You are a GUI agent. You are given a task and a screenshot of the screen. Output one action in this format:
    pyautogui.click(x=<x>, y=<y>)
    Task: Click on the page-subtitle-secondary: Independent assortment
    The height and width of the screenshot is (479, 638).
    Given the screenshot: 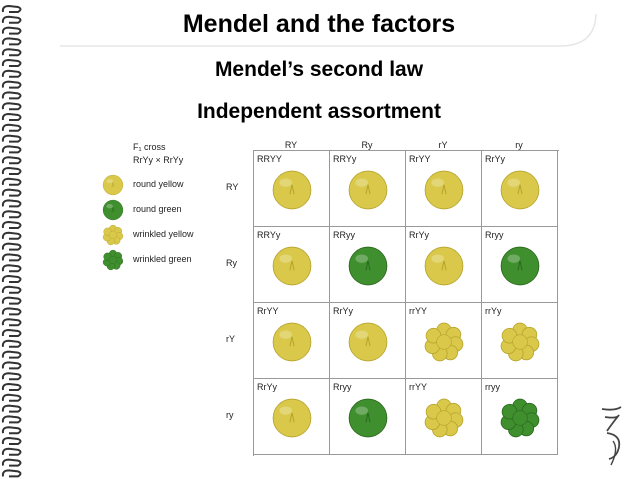 What is the action you would take?
    pyautogui.click(x=319, y=111)
    